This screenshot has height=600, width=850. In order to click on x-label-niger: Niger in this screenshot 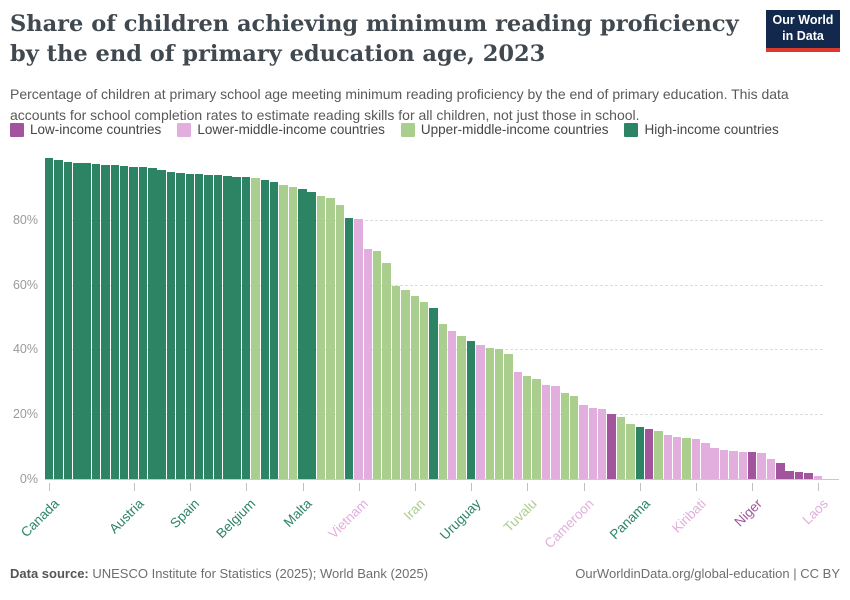, I will do `click(748, 513)`.